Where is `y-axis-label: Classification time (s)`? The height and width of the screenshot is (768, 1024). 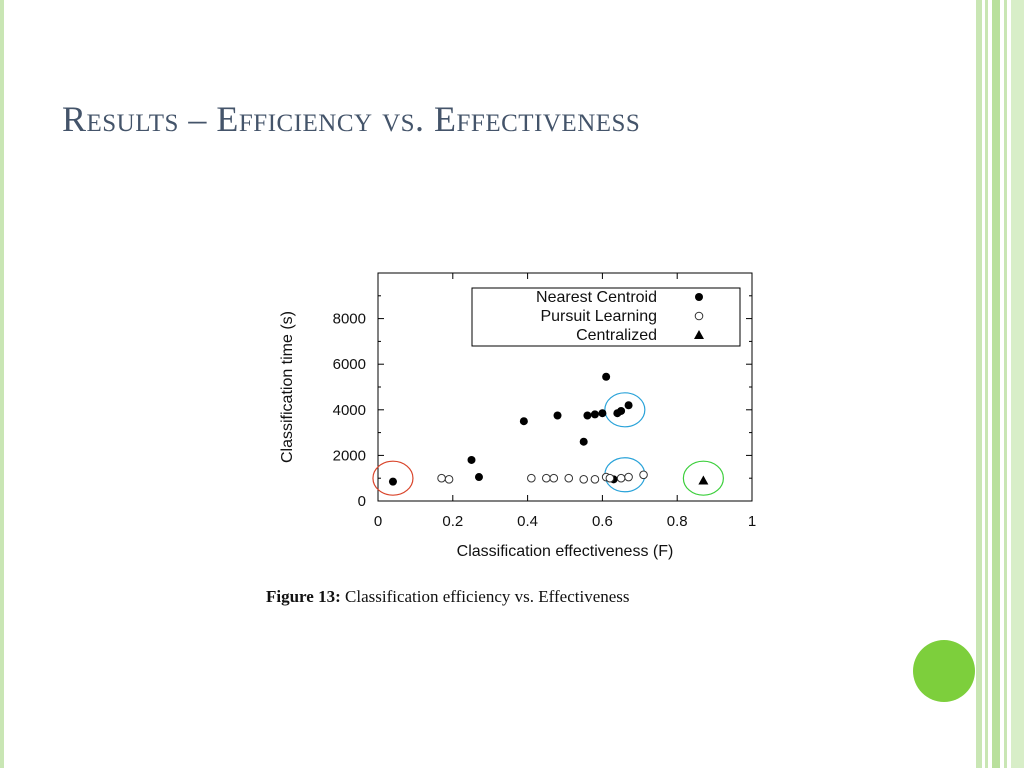
y-axis-label: Classification time (s) is located at coordinates (287, 387).